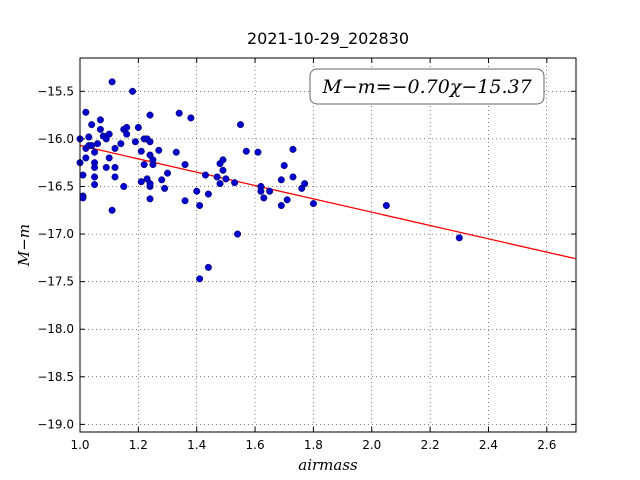 The height and width of the screenshot is (480, 640). I want to click on y-tick-label: −16.5, so click(55, 186).